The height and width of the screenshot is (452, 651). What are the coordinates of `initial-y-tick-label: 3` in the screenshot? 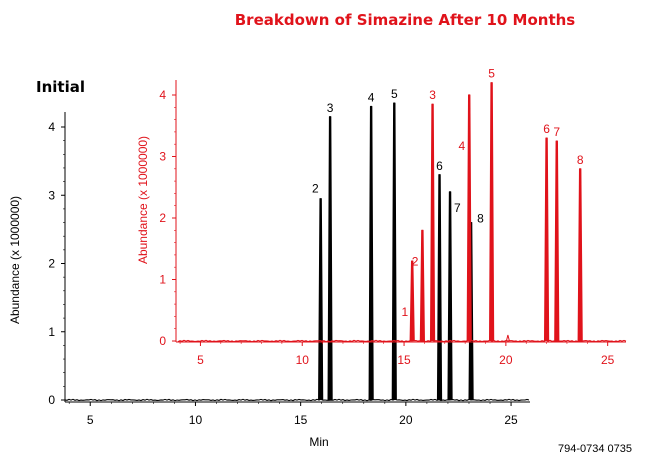 It's located at (51, 195).